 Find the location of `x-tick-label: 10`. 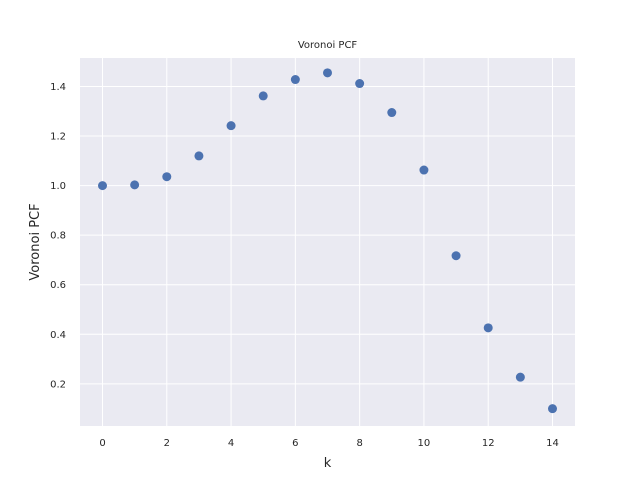

x-tick-label: 10 is located at coordinates (424, 443).